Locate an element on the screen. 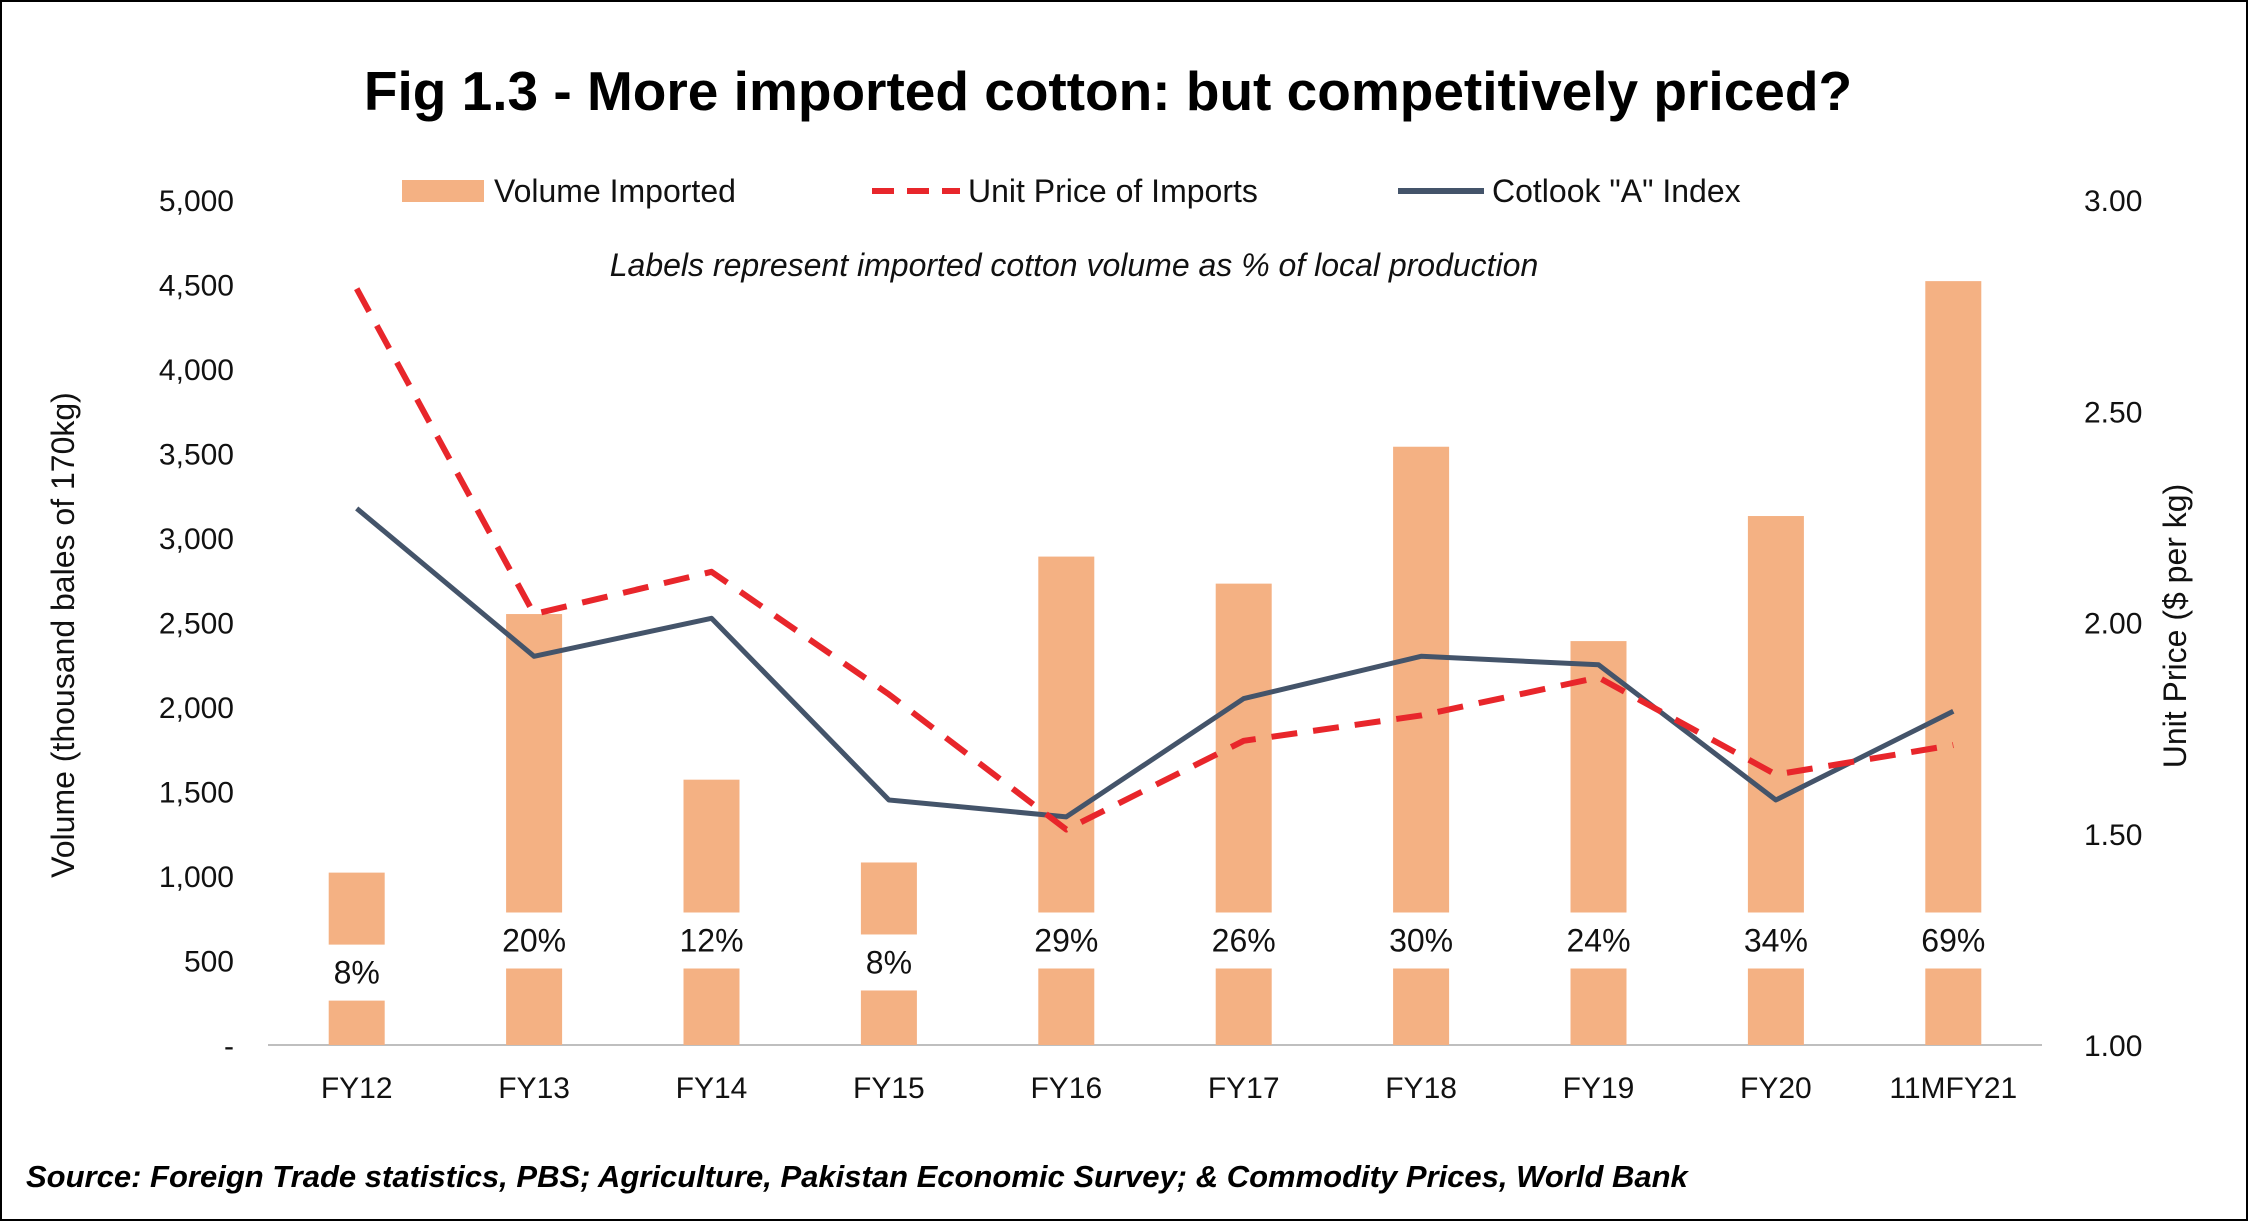 The image size is (2252, 1228). x-tick-label: FY13 is located at coordinates (534, 1088).